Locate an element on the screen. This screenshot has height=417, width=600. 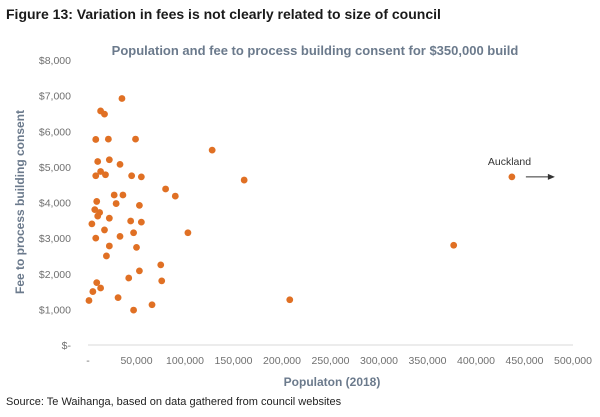
y-tick-label: $5,000 is located at coordinates (55, 168).